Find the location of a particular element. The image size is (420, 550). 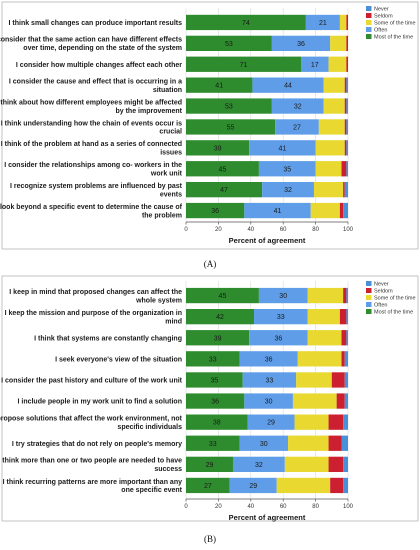

panel-b-legend-label: Often is located at coordinates (380, 306).